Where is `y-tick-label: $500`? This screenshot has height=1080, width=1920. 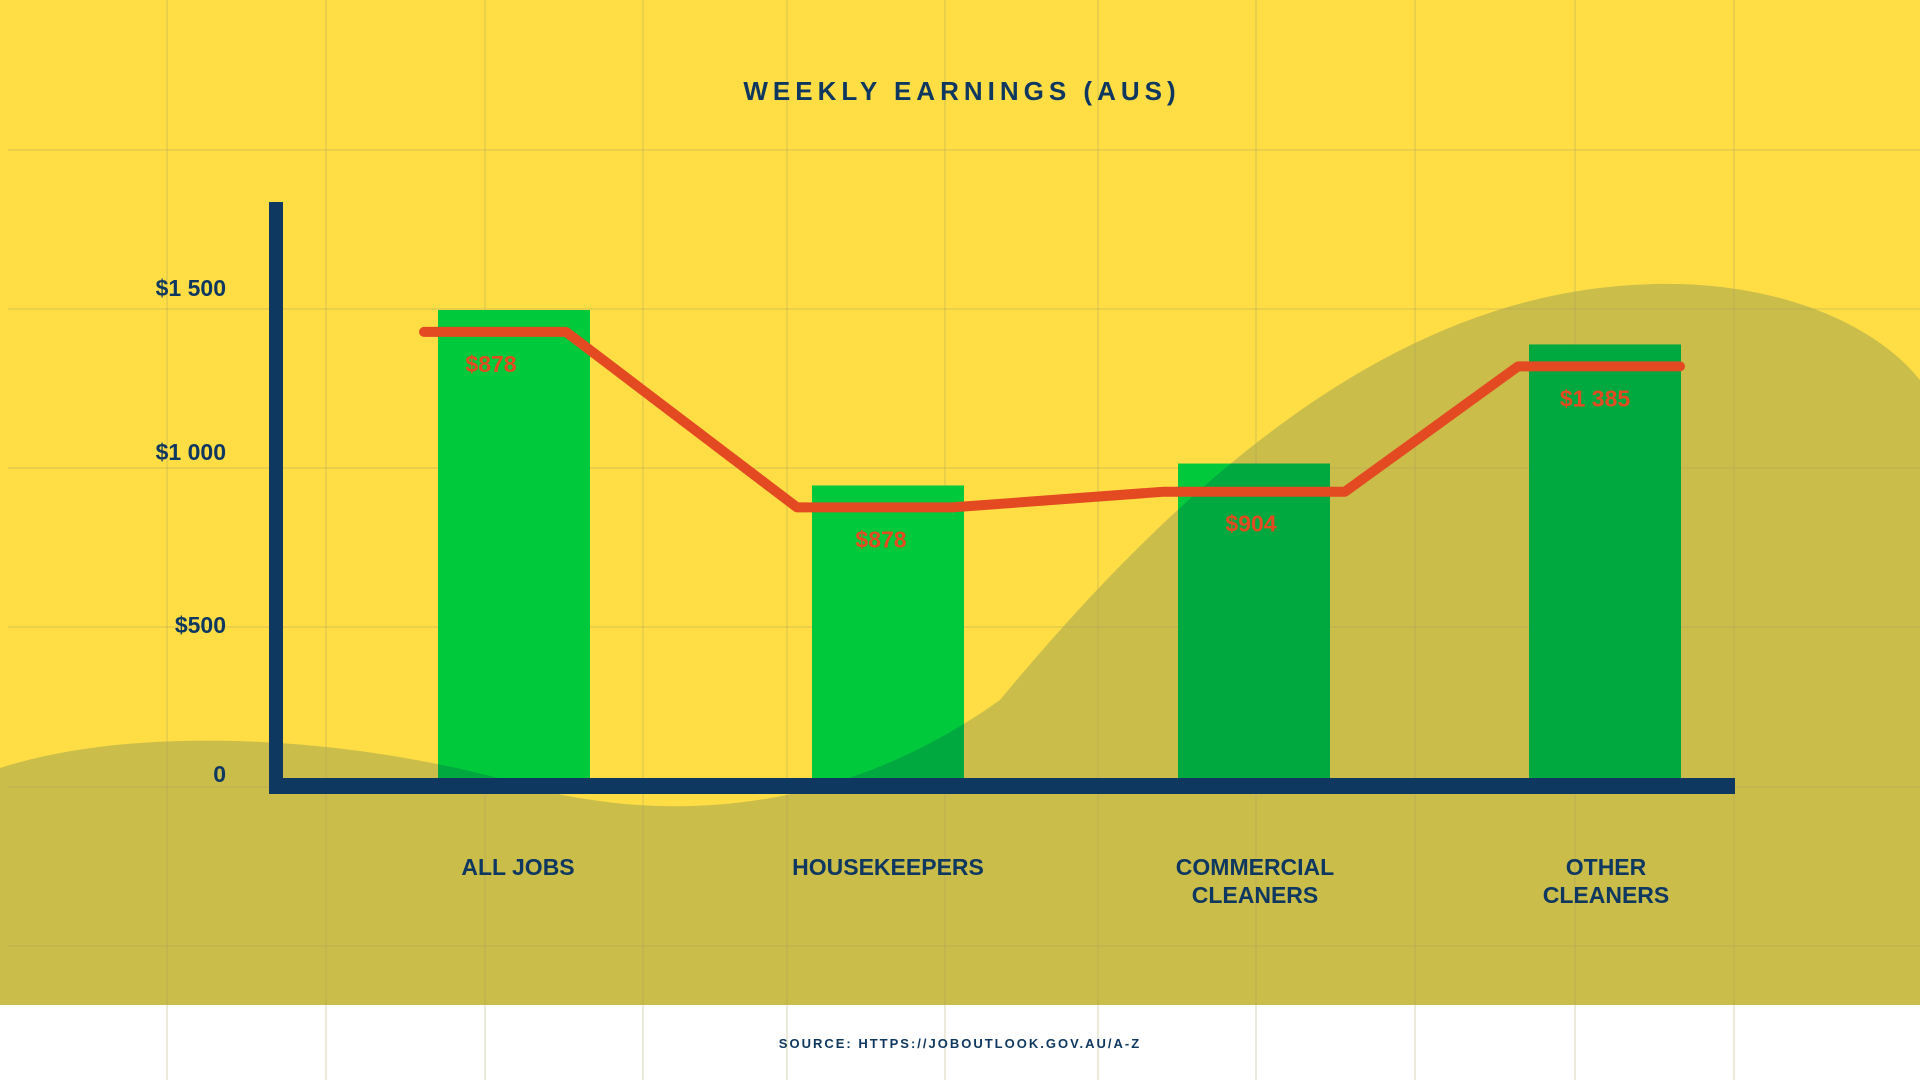 y-tick-label: $500 is located at coordinates (200, 625).